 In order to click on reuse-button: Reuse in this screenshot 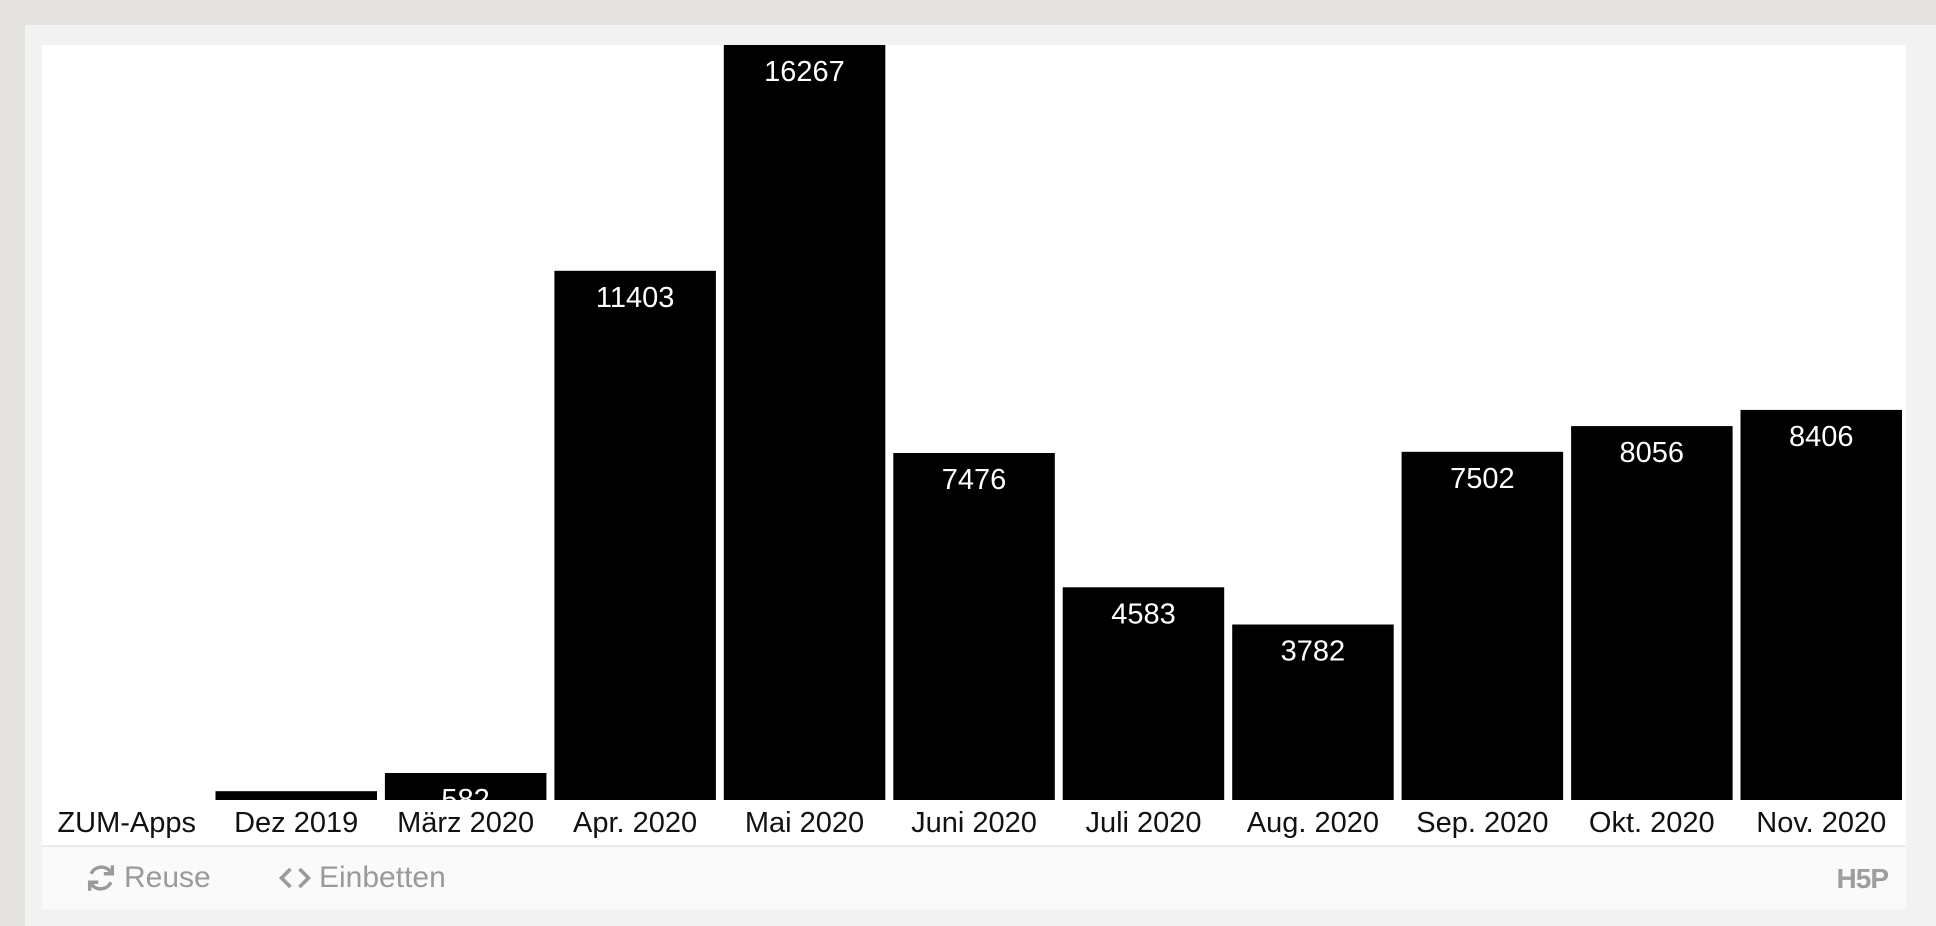, I will do `click(147, 878)`.